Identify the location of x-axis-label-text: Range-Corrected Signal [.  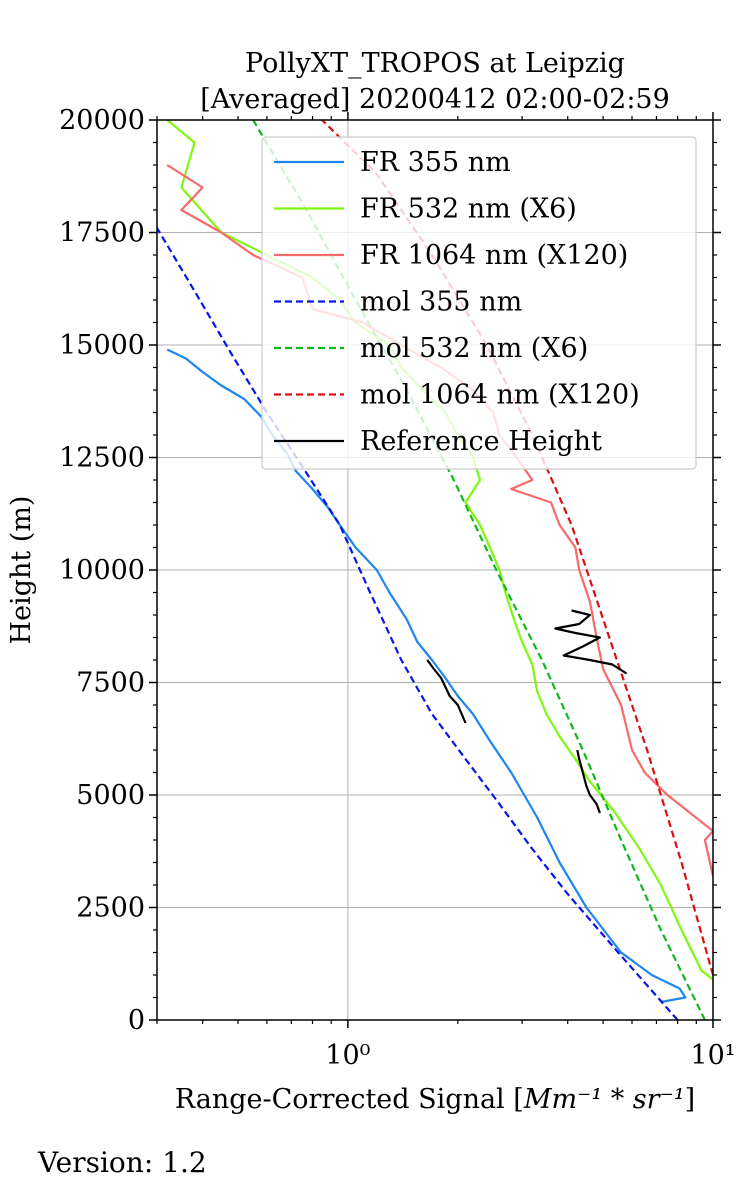
(349, 1099).